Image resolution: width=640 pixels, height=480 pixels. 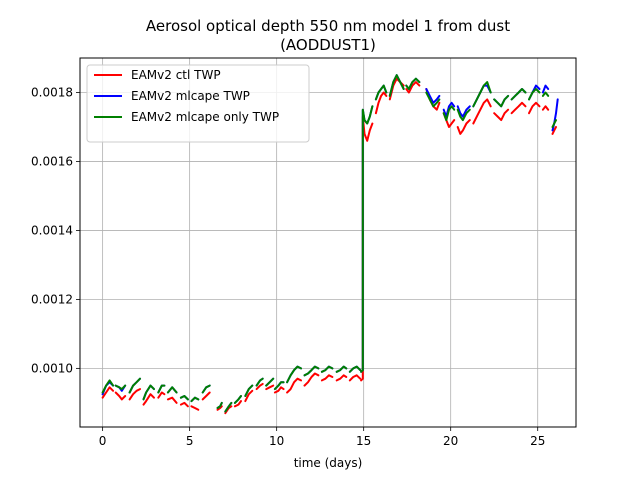 I want to click on chart-subtitle: (AODDUST1), so click(x=328, y=45).